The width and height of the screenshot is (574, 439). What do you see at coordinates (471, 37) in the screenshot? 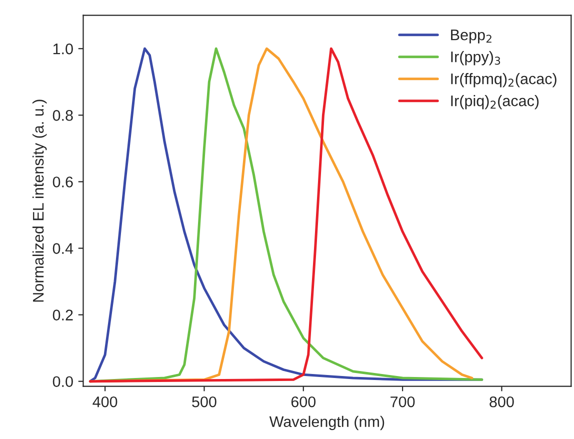
I see `legend-label: Bepp$_{2}$` at bounding box center [471, 37].